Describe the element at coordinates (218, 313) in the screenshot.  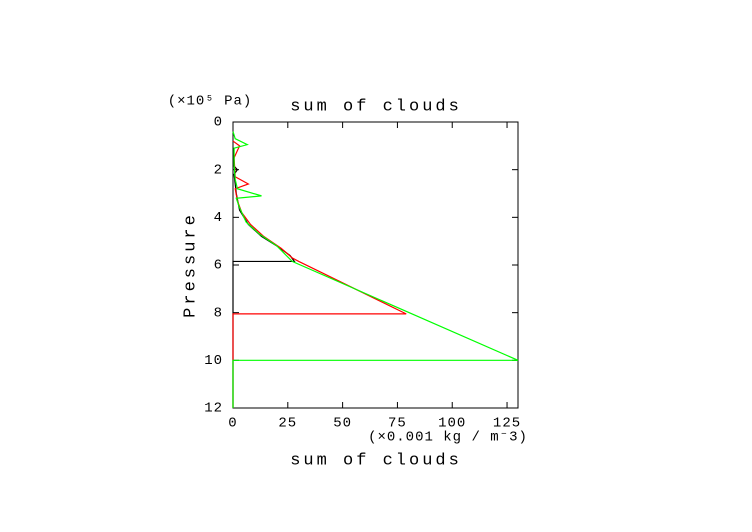
I see `y-tick-label: 8` at that location.